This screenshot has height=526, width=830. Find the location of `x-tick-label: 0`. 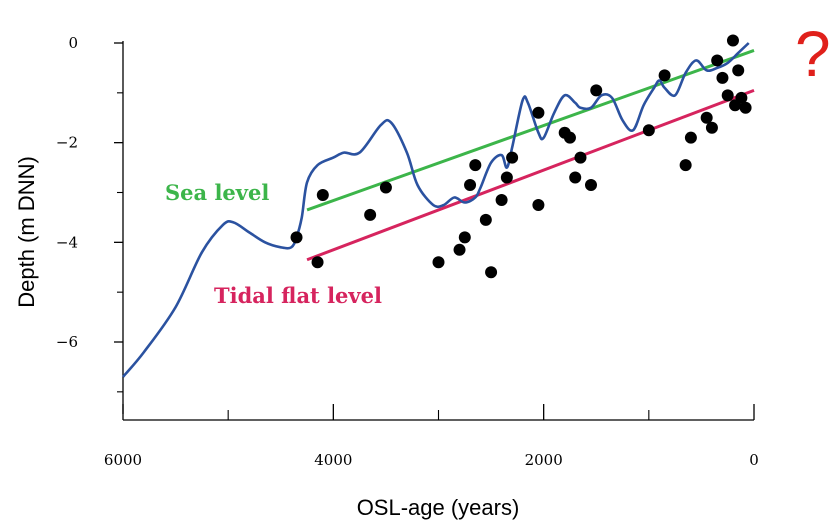

x-tick-label: 0 is located at coordinates (754, 460).